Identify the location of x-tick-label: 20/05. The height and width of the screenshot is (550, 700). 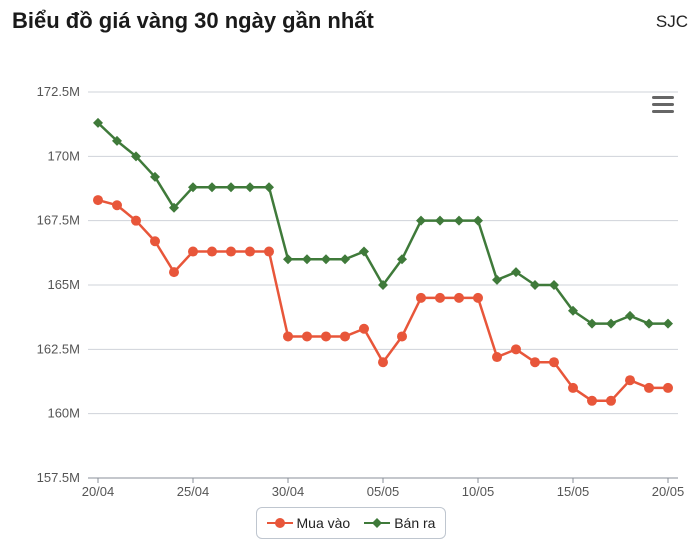
(668, 491).